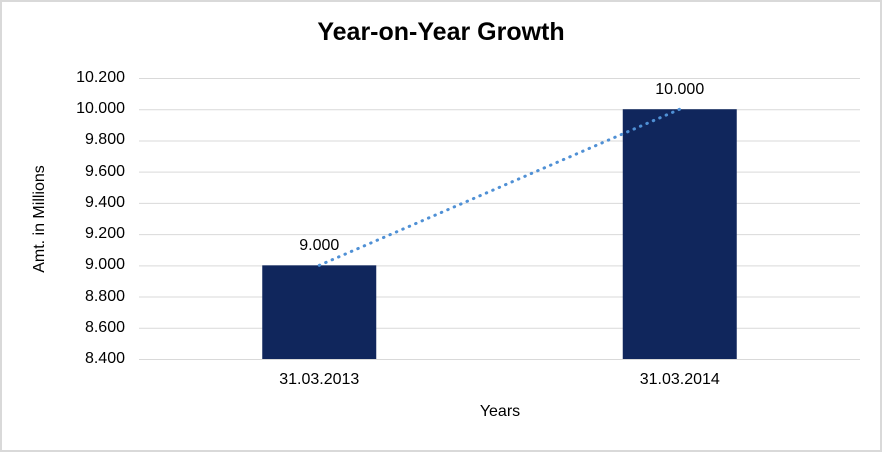 This screenshot has height=452, width=882. I want to click on y-tick-label: 9.600, so click(104, 171).